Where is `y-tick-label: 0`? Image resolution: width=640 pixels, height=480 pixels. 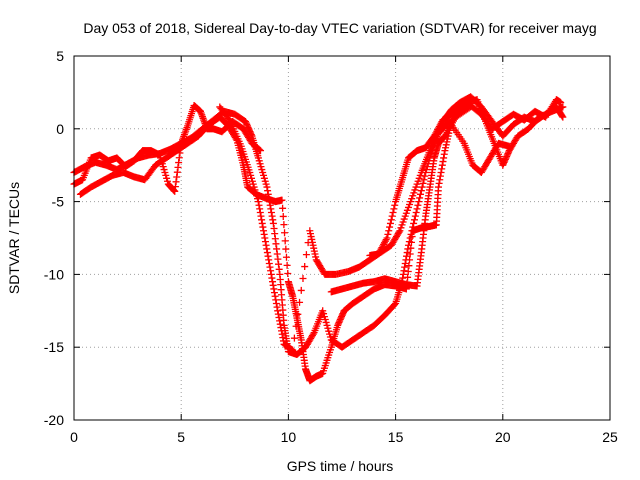 y-tick-label: 0 is located at coordinates (60, 129).